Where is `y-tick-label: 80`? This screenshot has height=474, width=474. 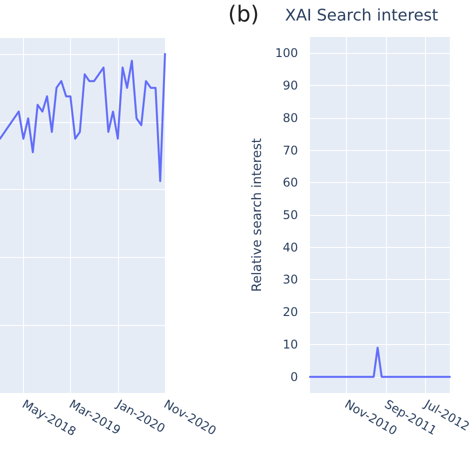 y-tick-label: 80 is located at coordinates (290, 117).